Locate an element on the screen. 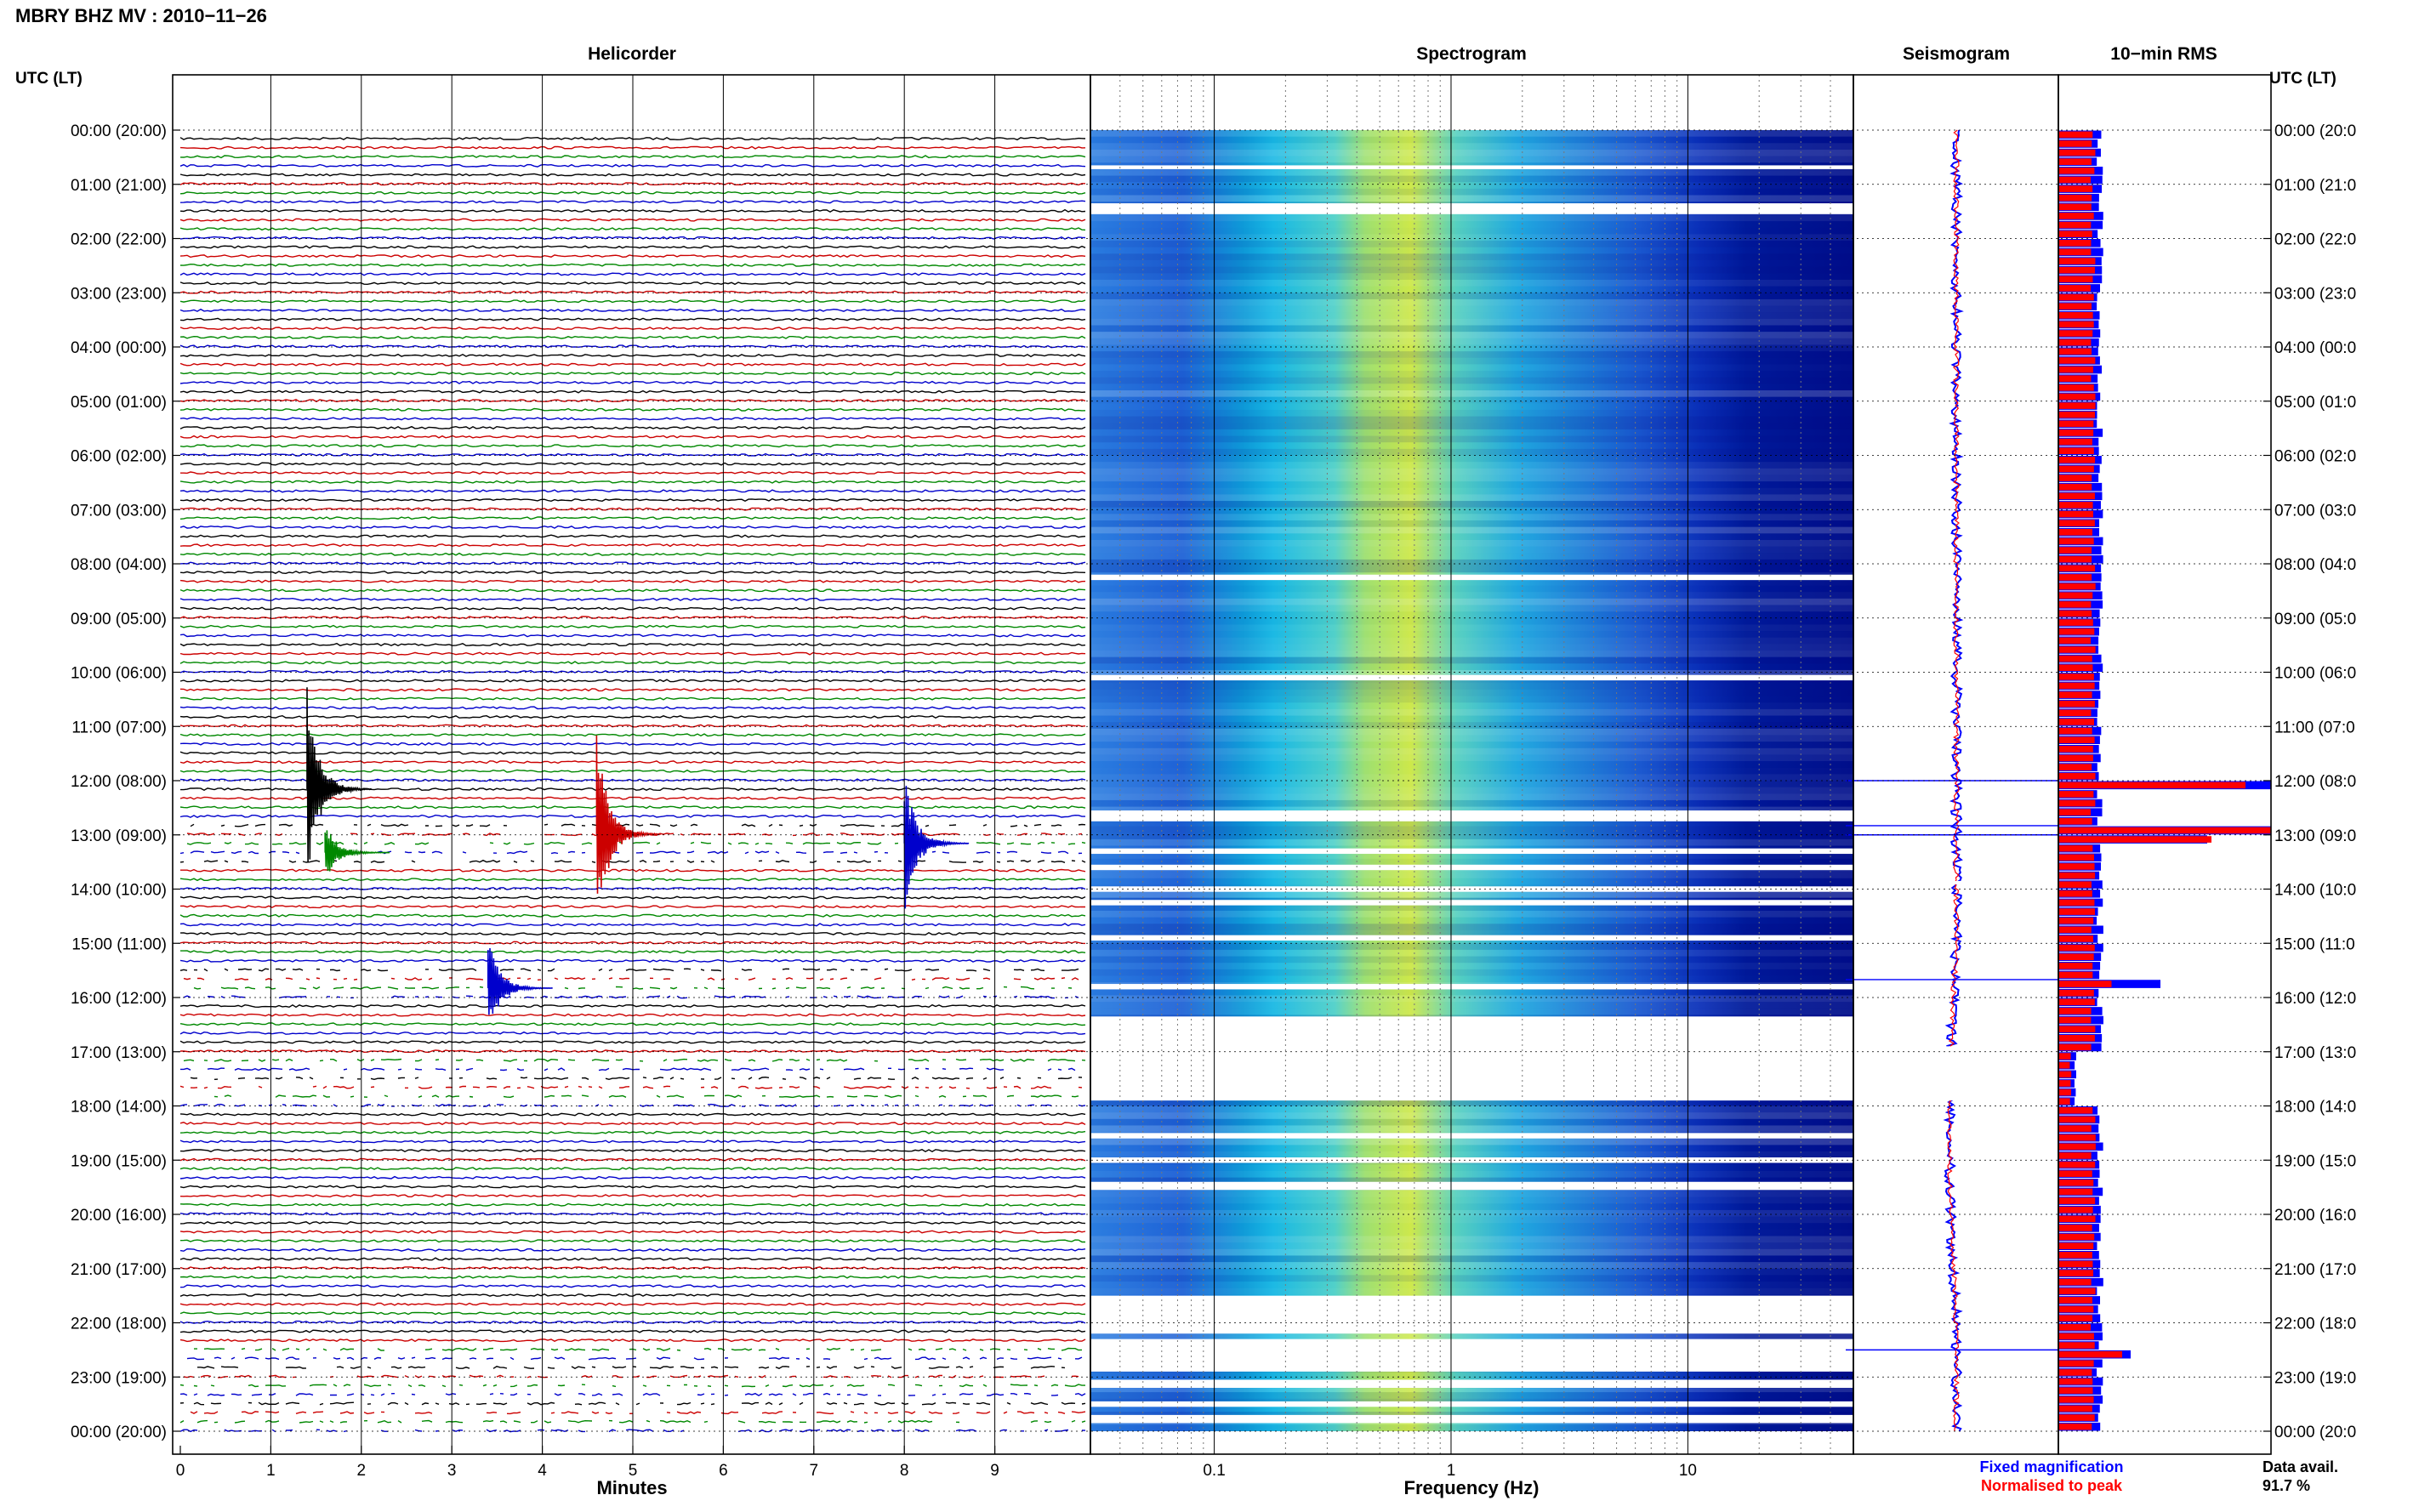 Image resolution: width=2419 pixels, height=1512 pixels. time-label-left: 17:00 (13:00) is located at coordinates (119, 1053).